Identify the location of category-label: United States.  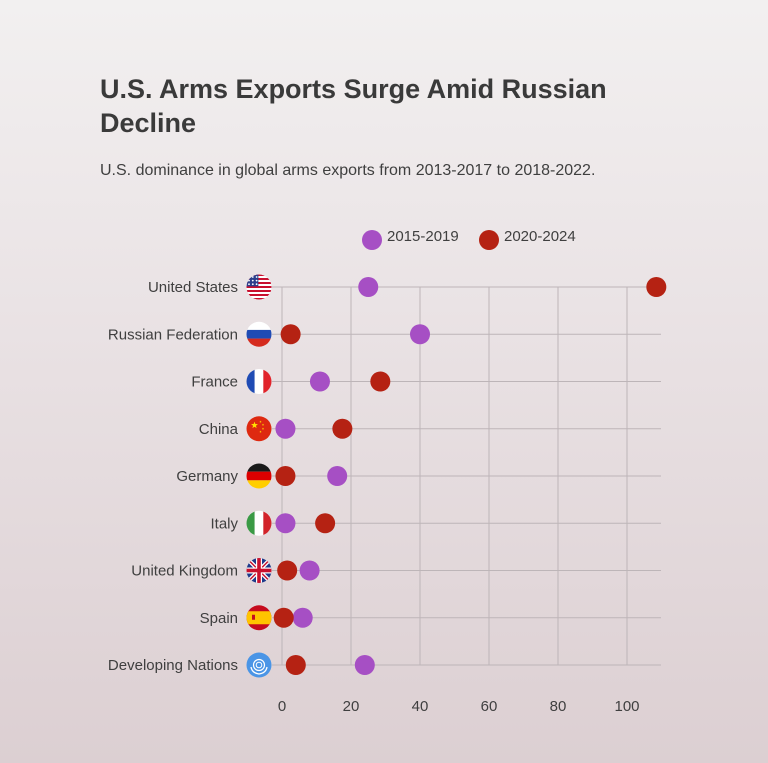
(193, 287).